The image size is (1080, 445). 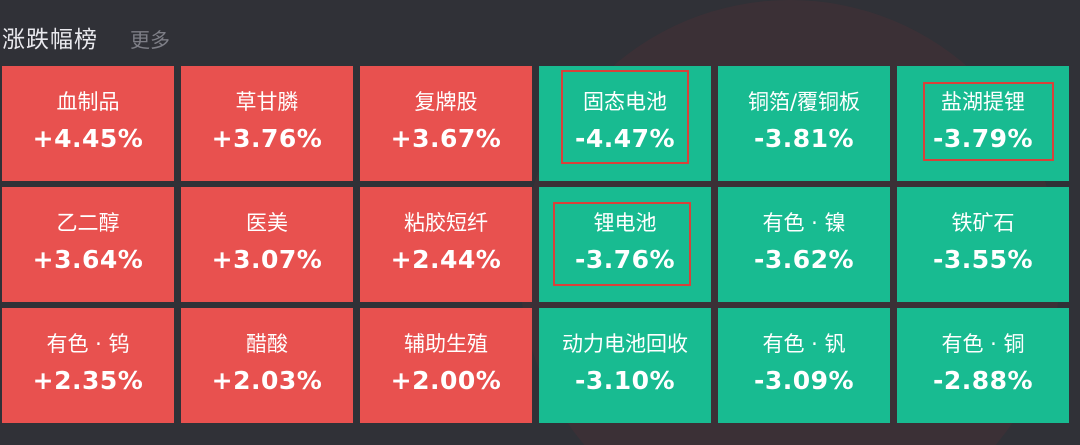 What do you see at coordinates (983, 380) in the screenshot?
I see `sector-change: -2.88%` at bounding box center [983, 380].